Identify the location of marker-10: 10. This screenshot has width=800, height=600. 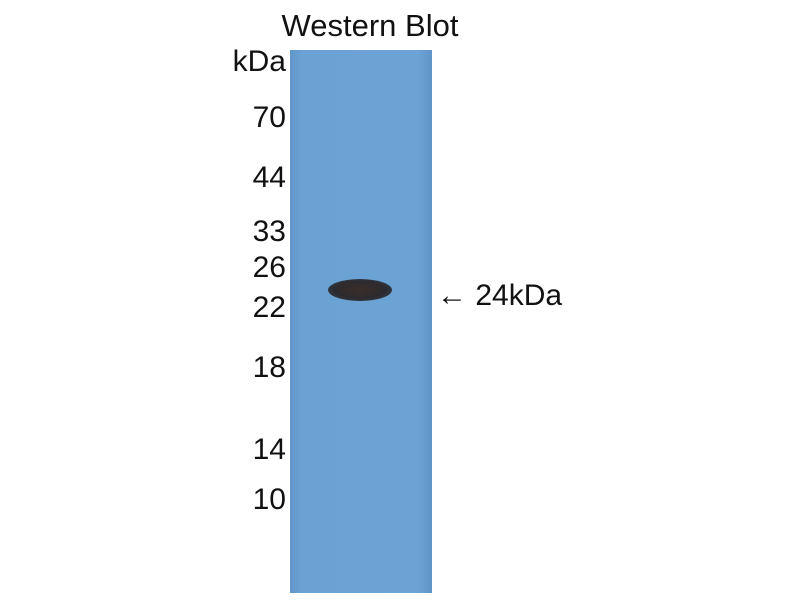
(269, 499).